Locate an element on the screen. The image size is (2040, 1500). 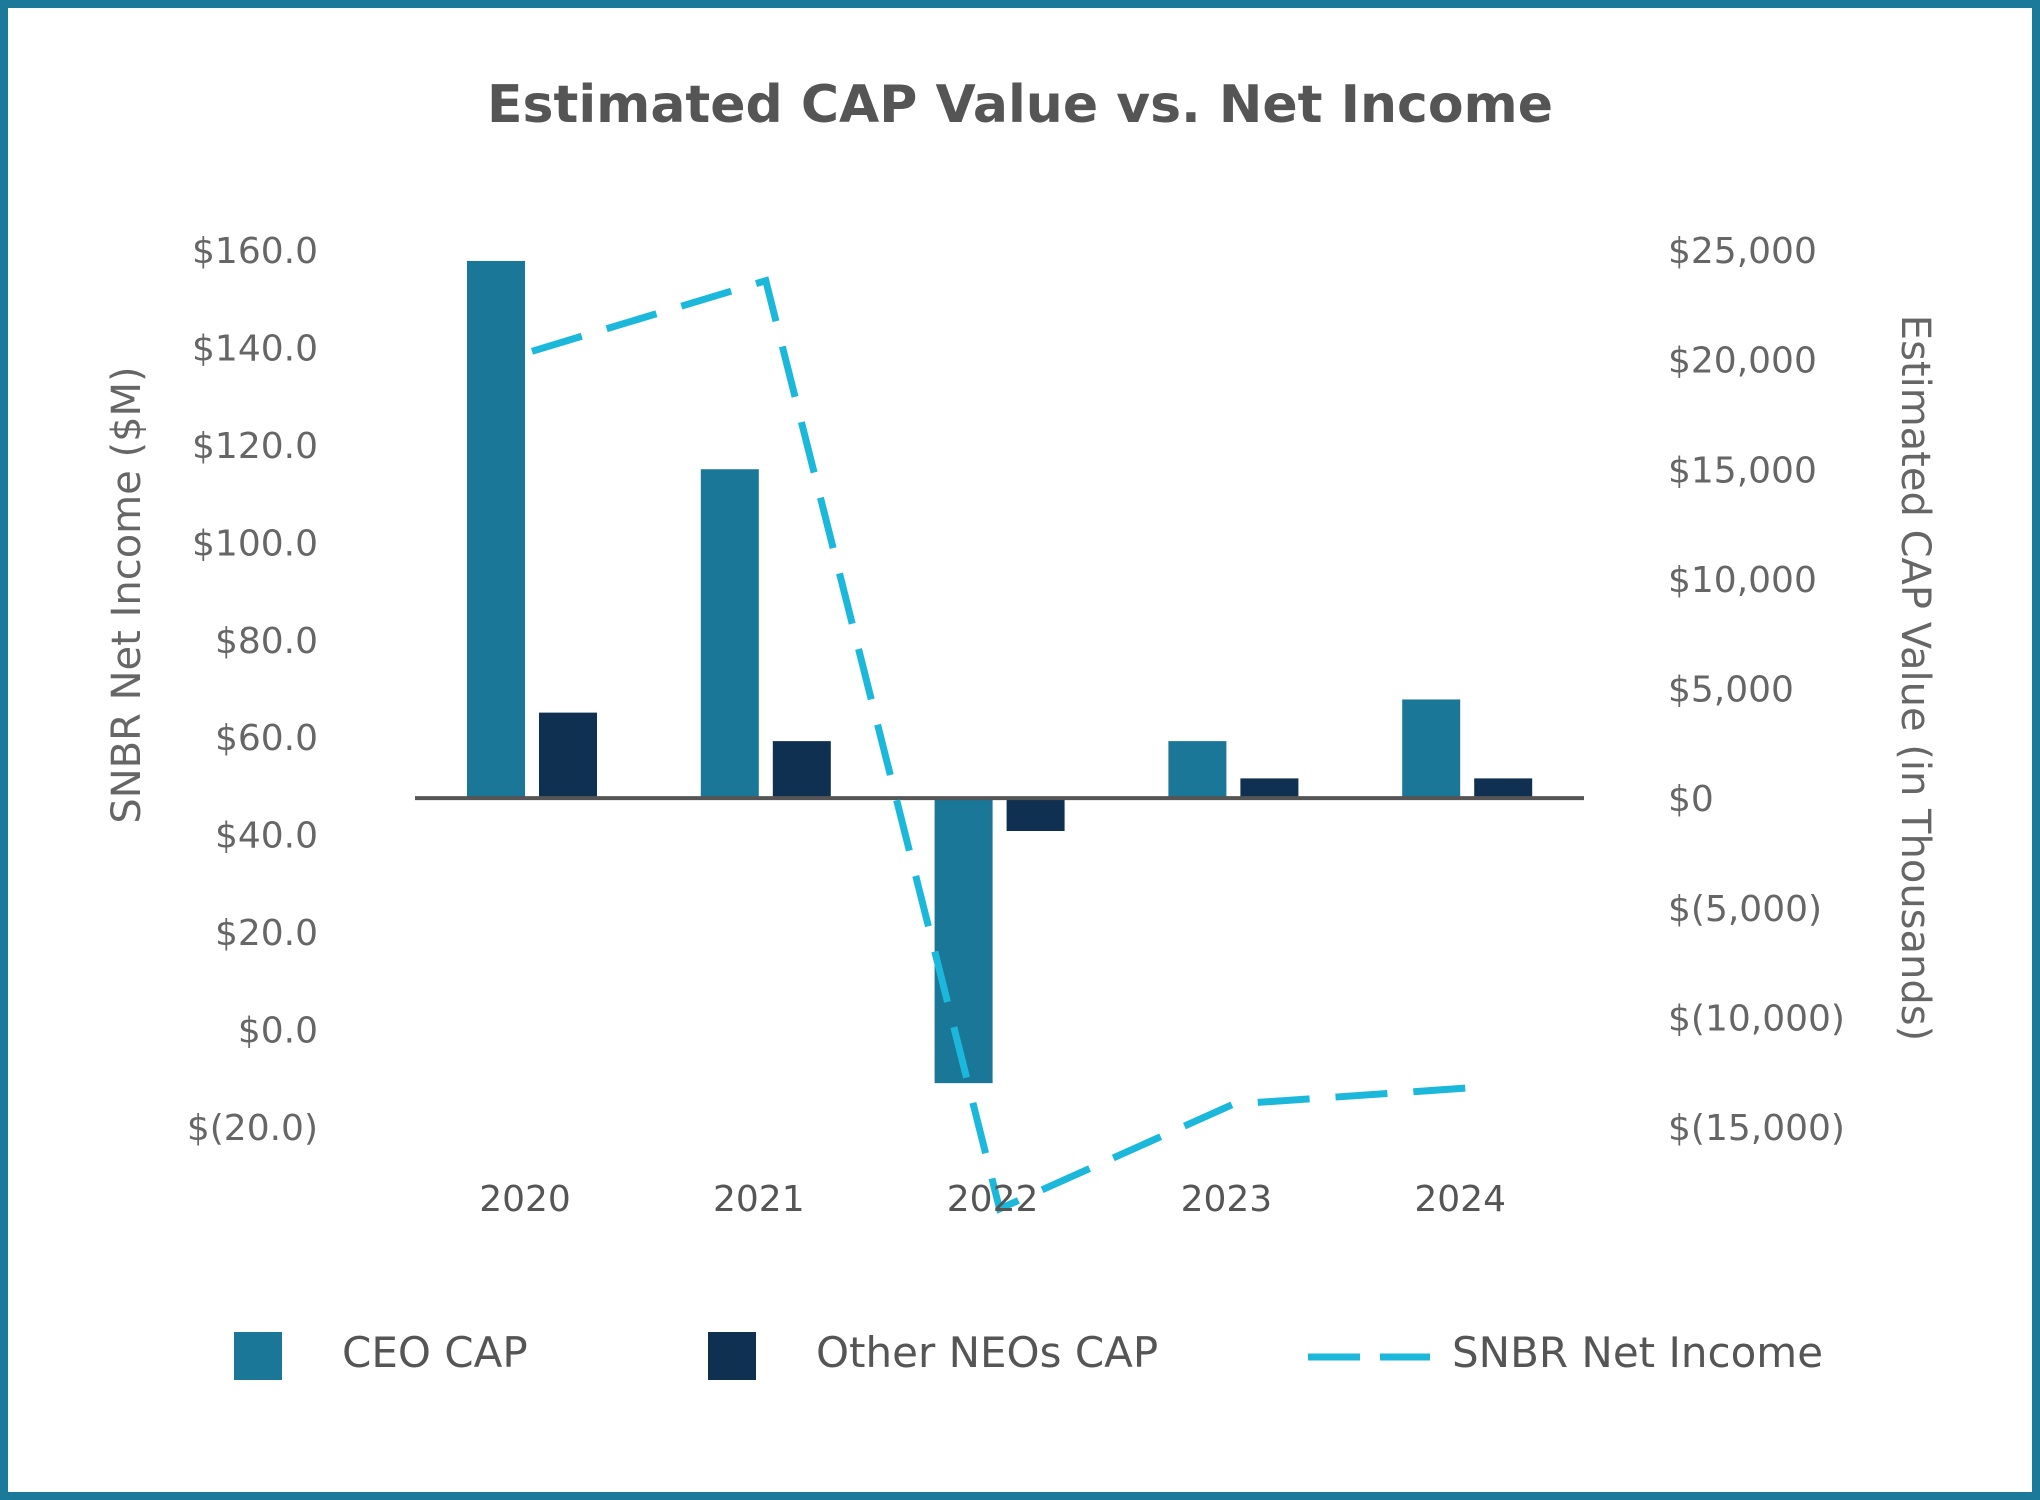
left-tick-label: $60.0 is located at coordinates (266, 738).